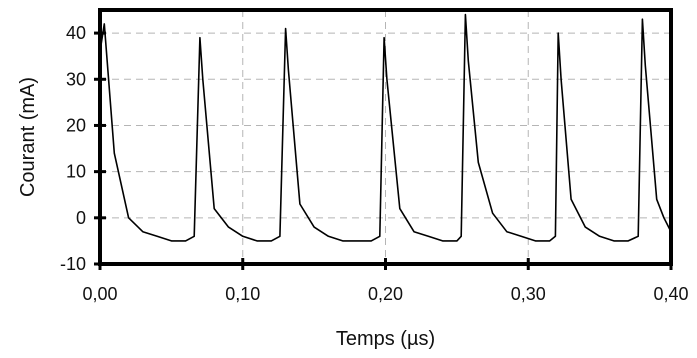 The width and height of the screenshot is (697, 358). Describe the element at coordinates (73, 264) in the screenshot. I see `y-tick-label: -10` at that location.